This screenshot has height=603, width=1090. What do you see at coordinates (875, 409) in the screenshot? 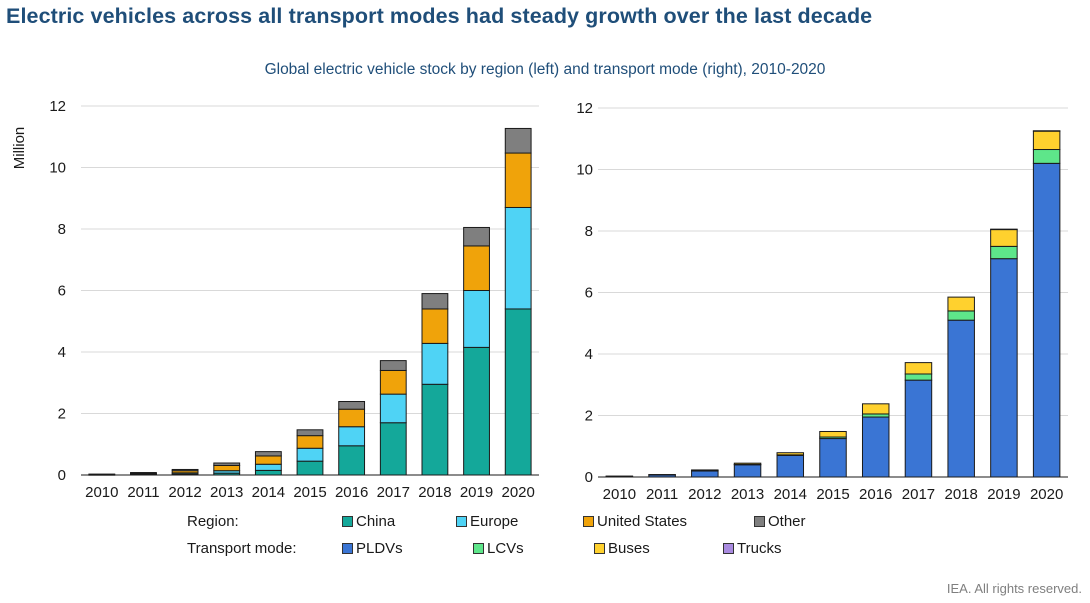
I see `bar-segment-buses-2016` at bounding box center [875, 409].